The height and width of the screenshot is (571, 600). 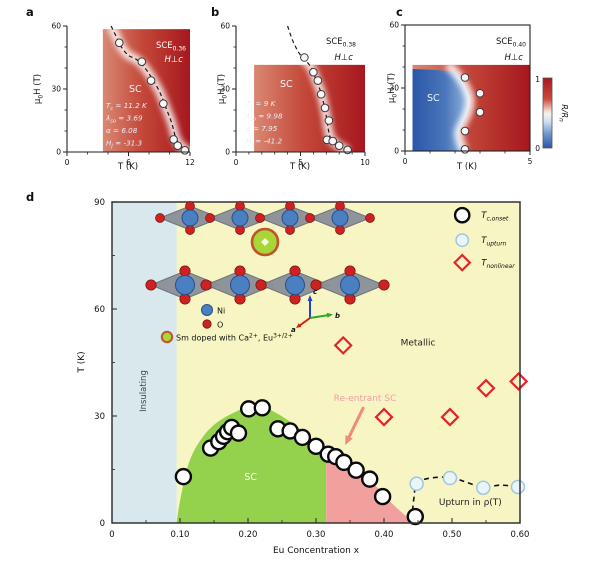 I want to click on b-axis-arrow, so click(x=319, y=316).